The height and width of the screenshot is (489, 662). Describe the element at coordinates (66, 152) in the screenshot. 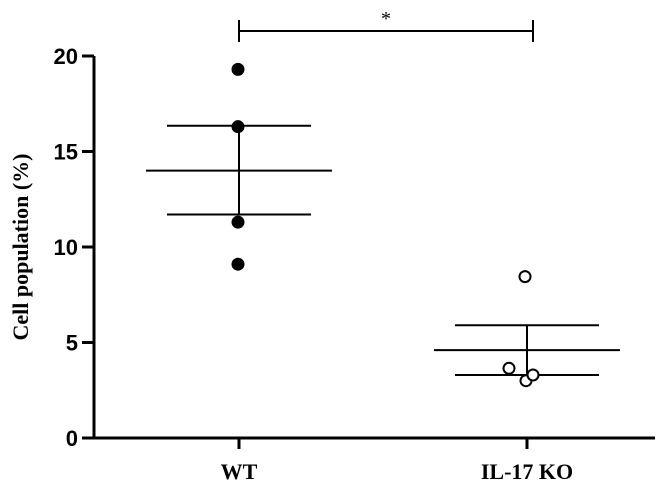

I see `y-tick-label: 15` at that location.